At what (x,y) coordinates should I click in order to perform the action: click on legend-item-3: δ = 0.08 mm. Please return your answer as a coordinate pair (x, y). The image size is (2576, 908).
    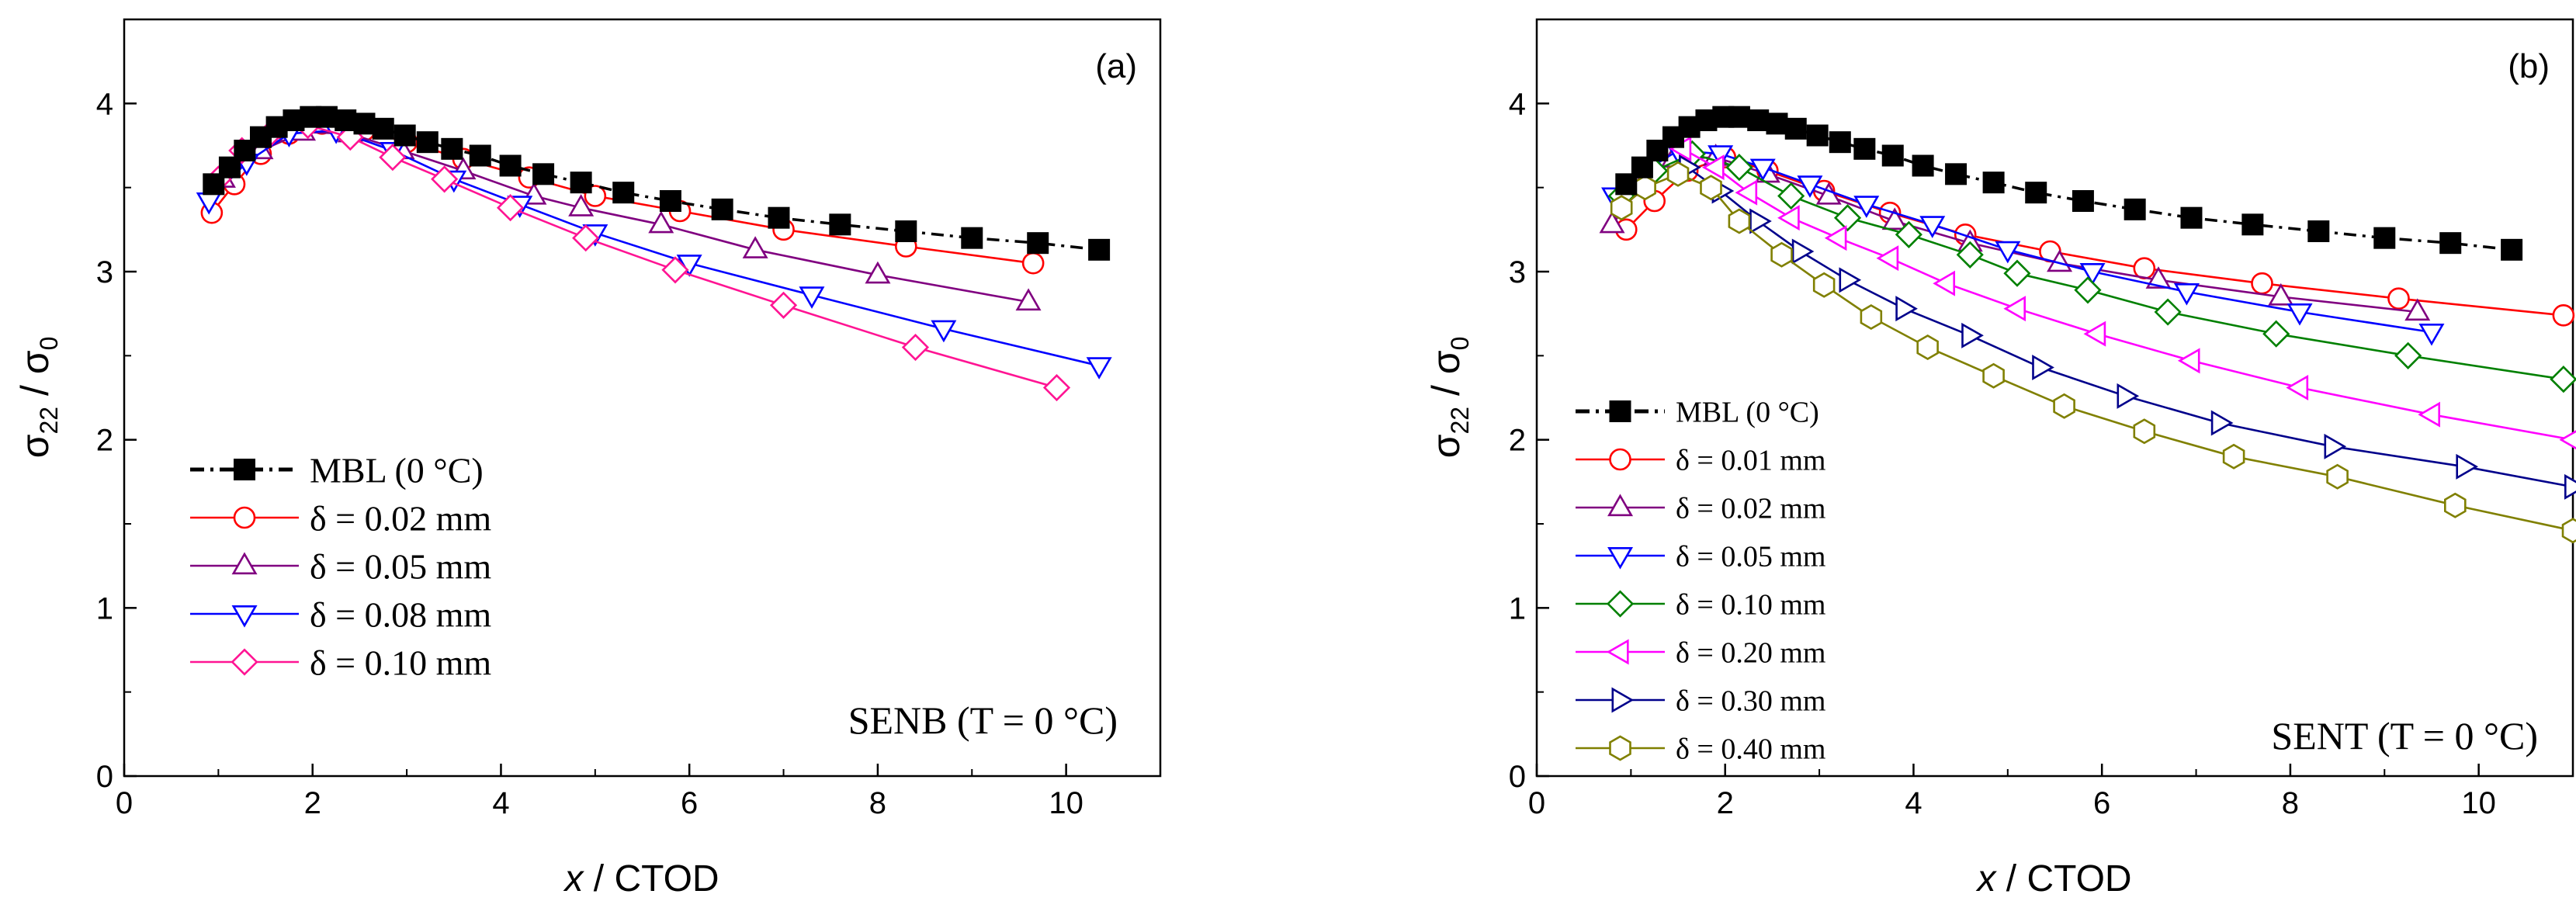
    Looking at the image, I should click on (340, 615).